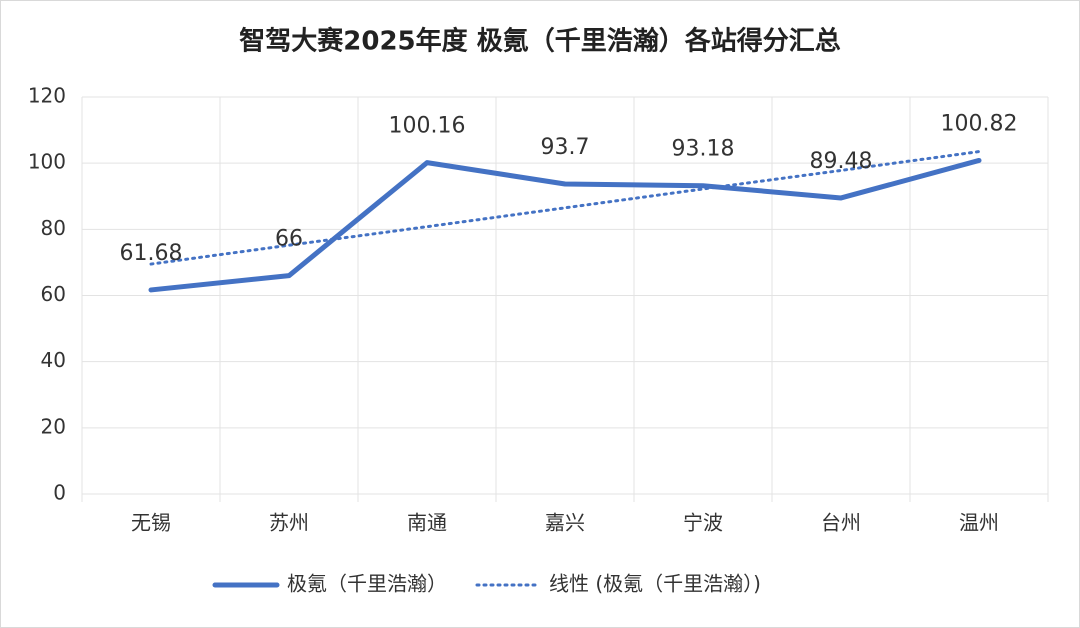  Describe the element at coordinates (703, 149) in the screenshot. I see `data-label: 93.18` at that location.